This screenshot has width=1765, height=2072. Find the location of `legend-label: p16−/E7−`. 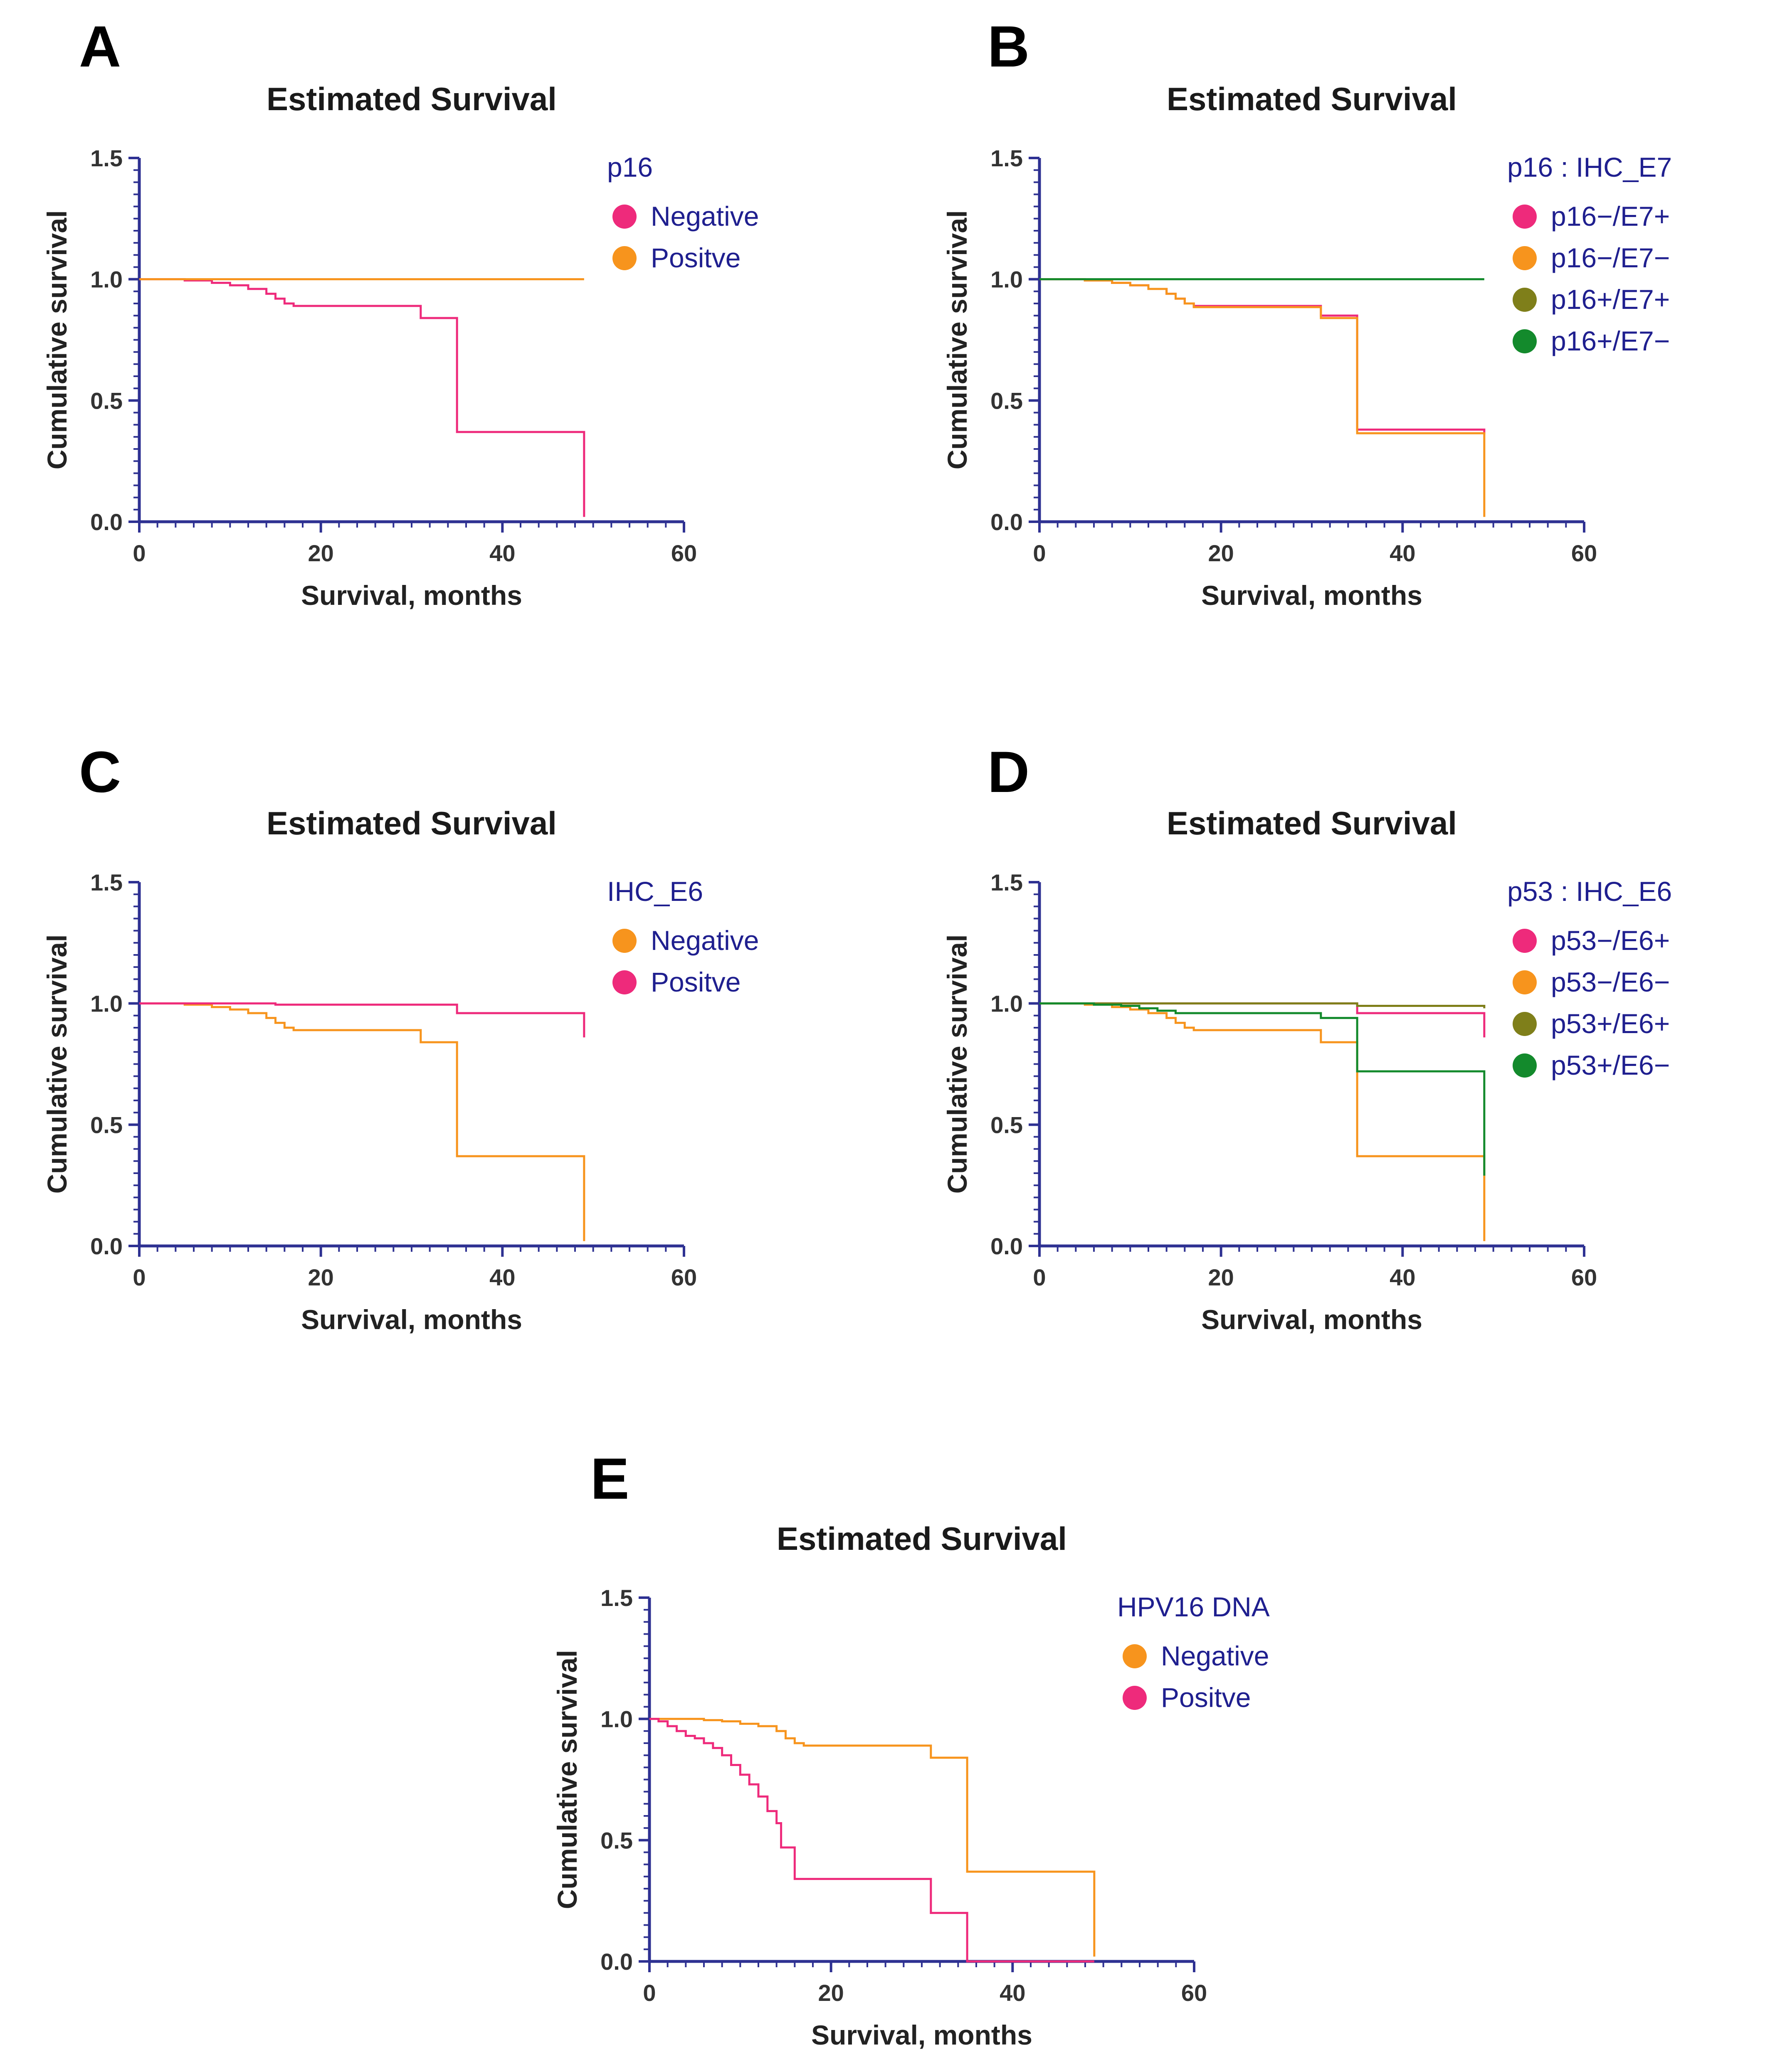

legend-label: p16−/E7− is located at coordinates (1610, 257).